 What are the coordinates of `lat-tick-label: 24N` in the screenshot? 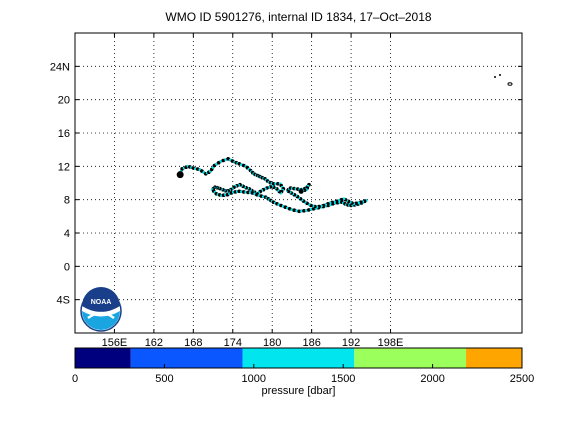 It's located at (60, 67).